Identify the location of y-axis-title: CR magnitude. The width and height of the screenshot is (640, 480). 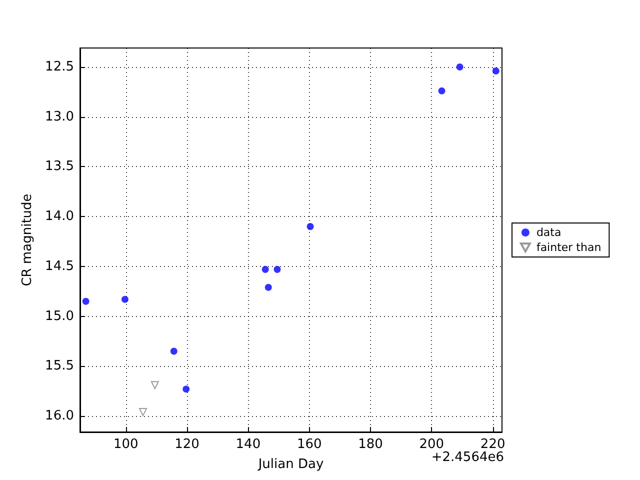
(28, 240).